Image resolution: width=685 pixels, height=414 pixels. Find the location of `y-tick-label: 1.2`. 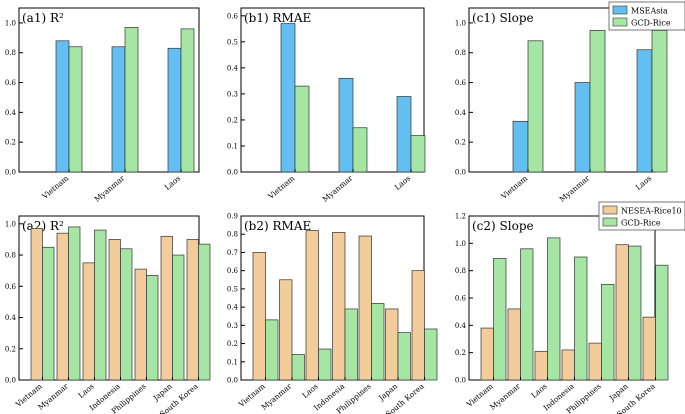

y-tick-label: 1.2 is located at coordinates (460, 217).